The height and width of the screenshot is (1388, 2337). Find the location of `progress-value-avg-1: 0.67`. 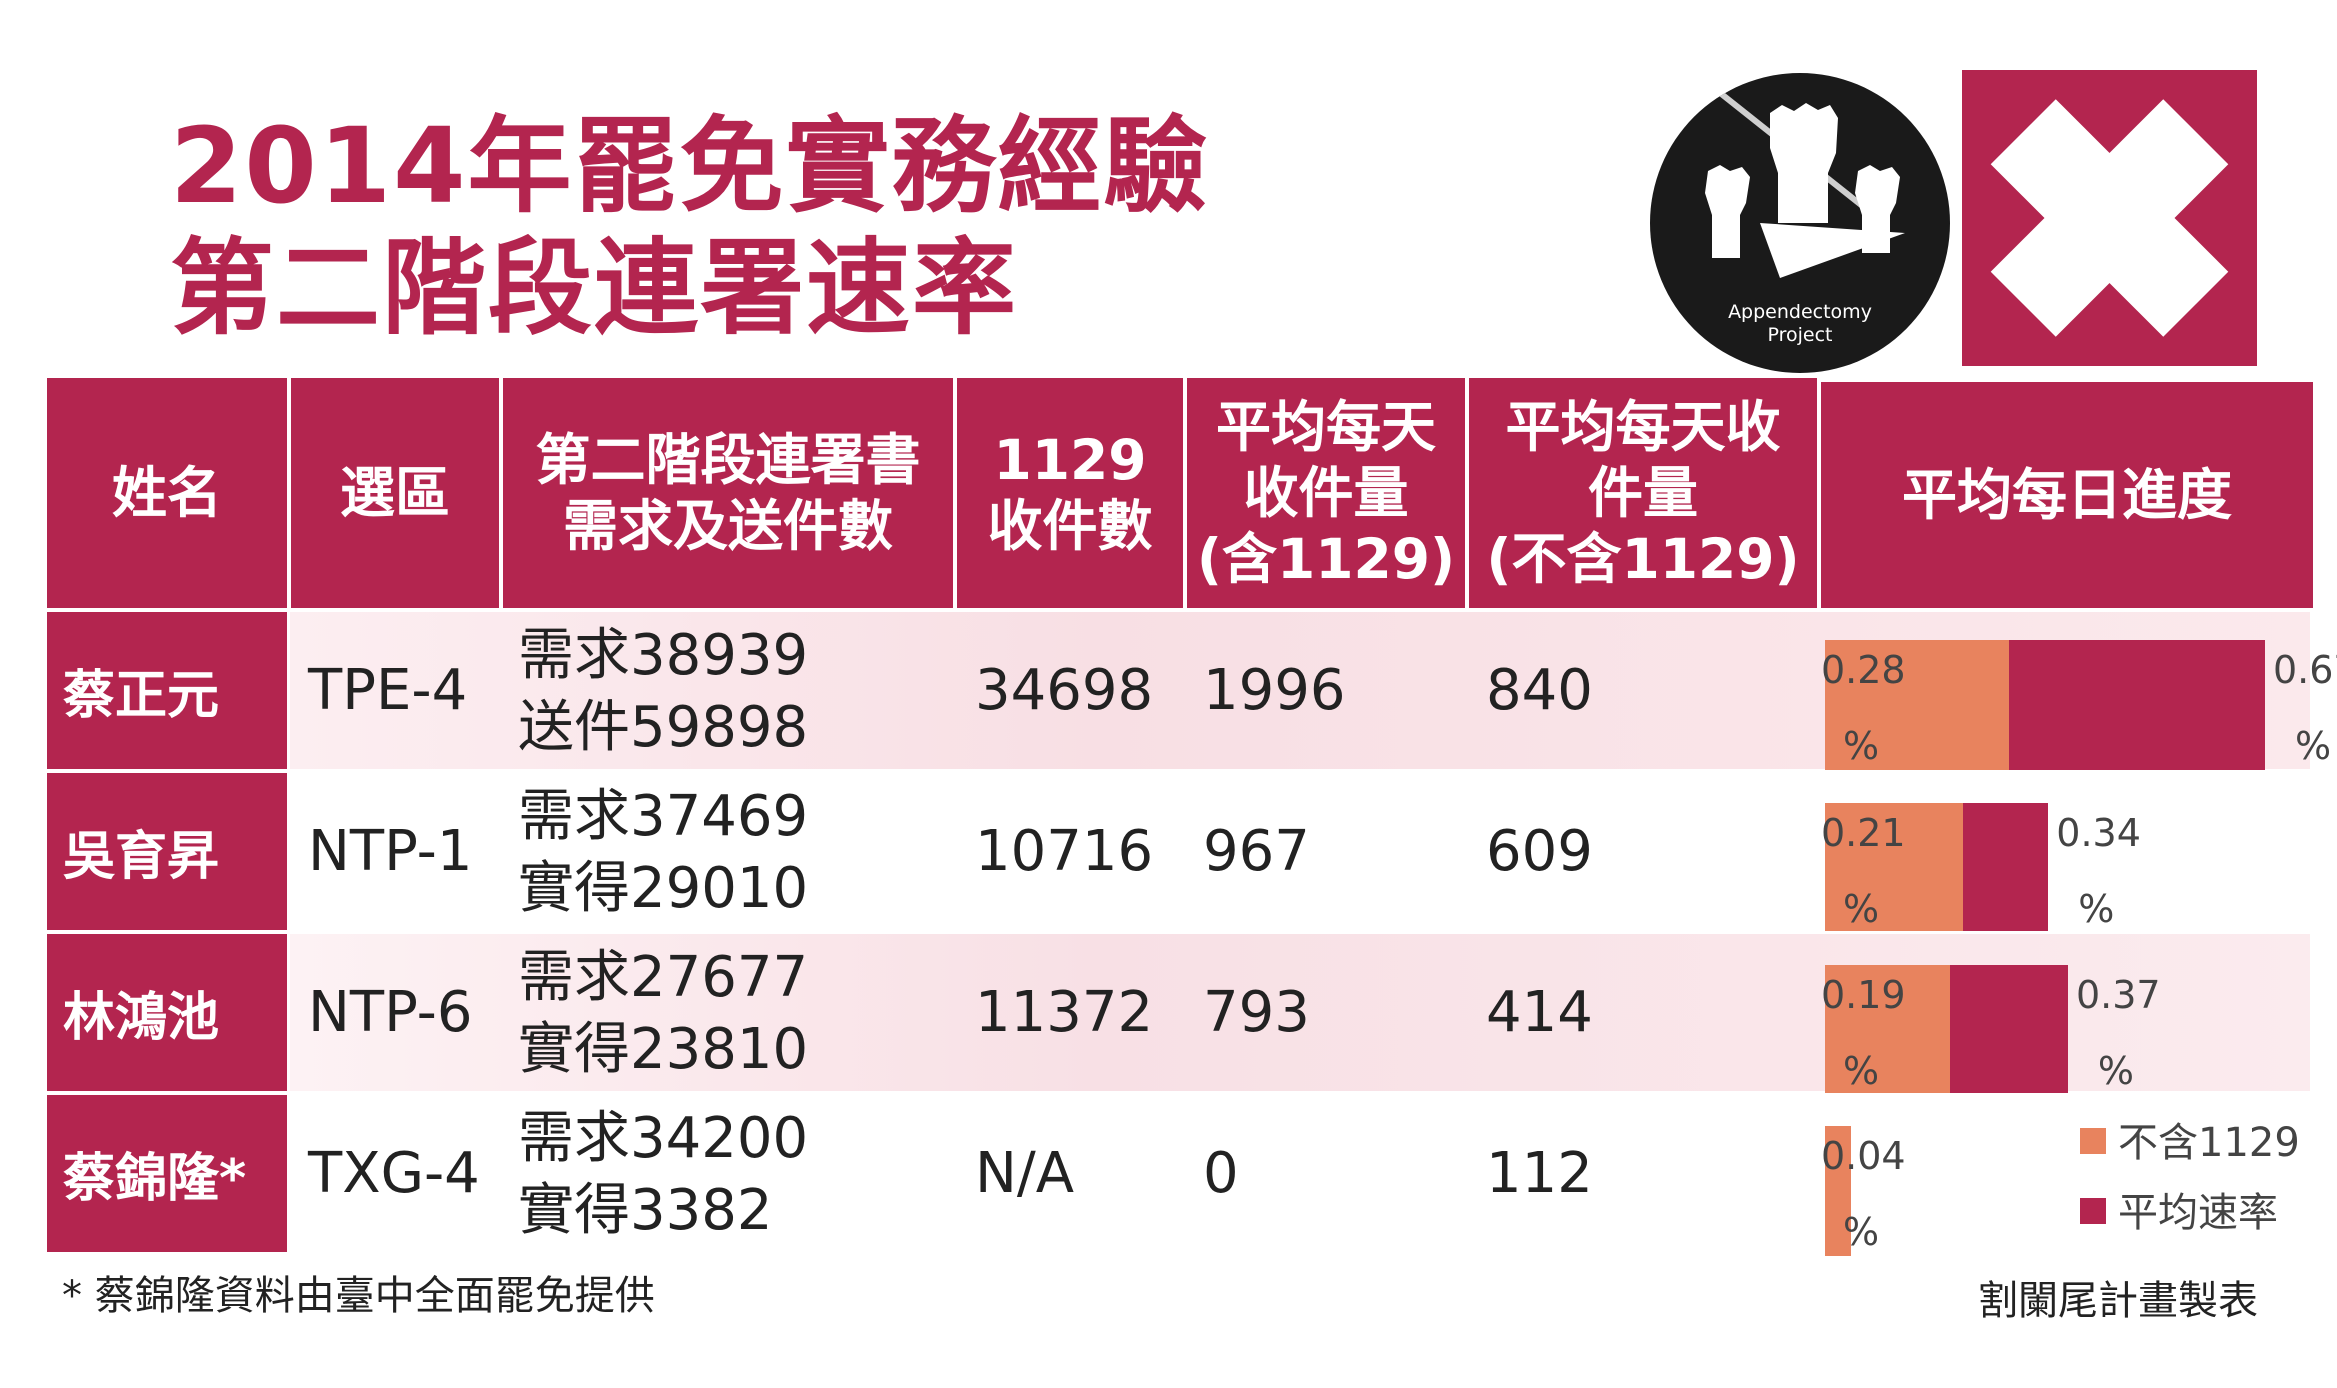

progress-value-avg-1: 0.67 is located at coordinates (2305, 670).